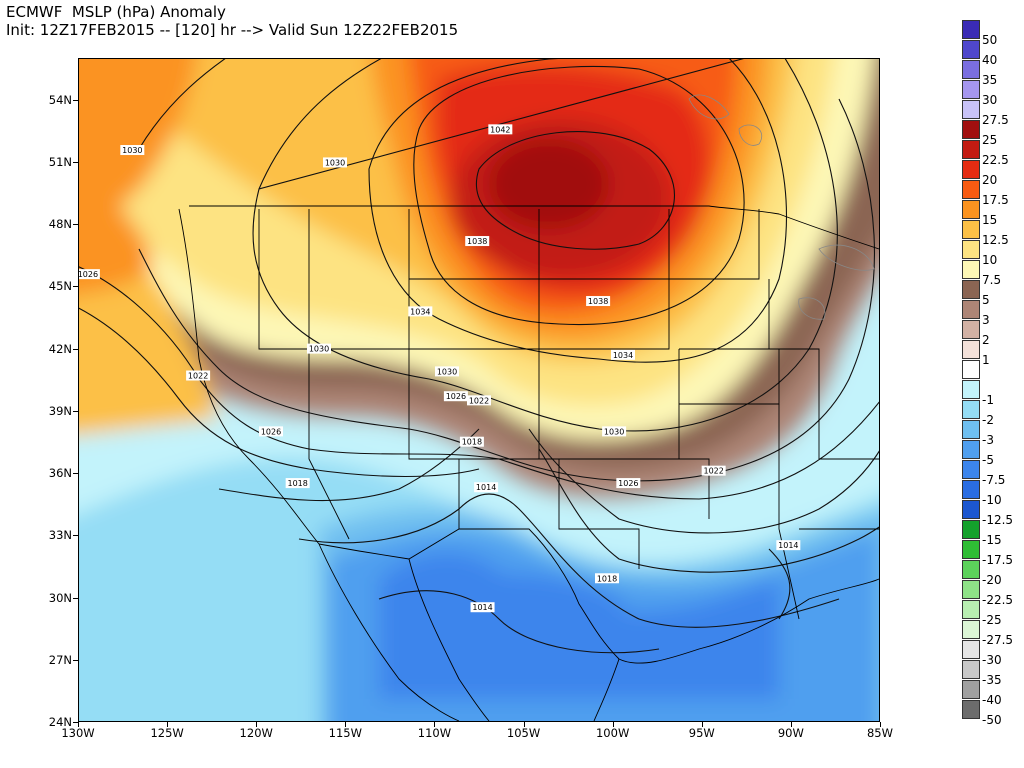 The width and height of the screenshot is (1024, 768). Describe the element at coordinates (986, 360) in the screenshot. I see `colorbar-label: 1` at that location.